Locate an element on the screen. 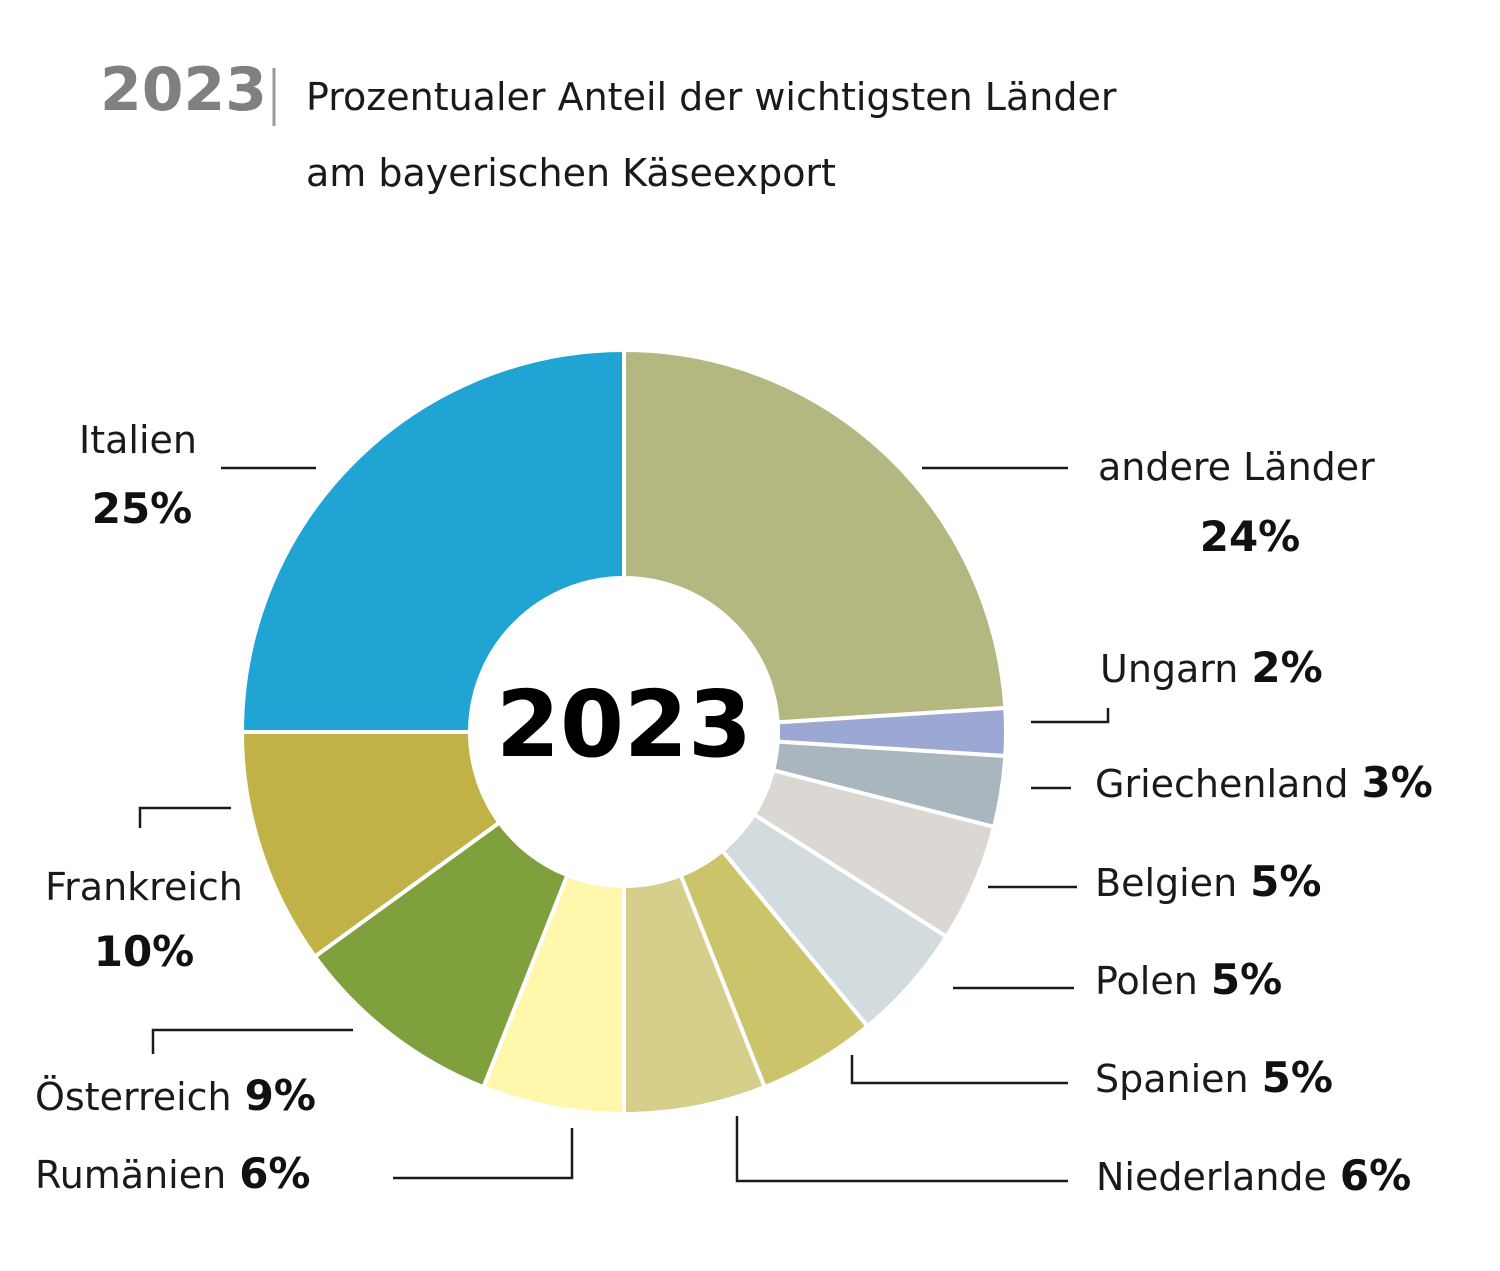 Image resolution: width=1500 pixels, height=1271 pixels. label-niederlande-value: 6% is located at coordinates (1375, 1175).